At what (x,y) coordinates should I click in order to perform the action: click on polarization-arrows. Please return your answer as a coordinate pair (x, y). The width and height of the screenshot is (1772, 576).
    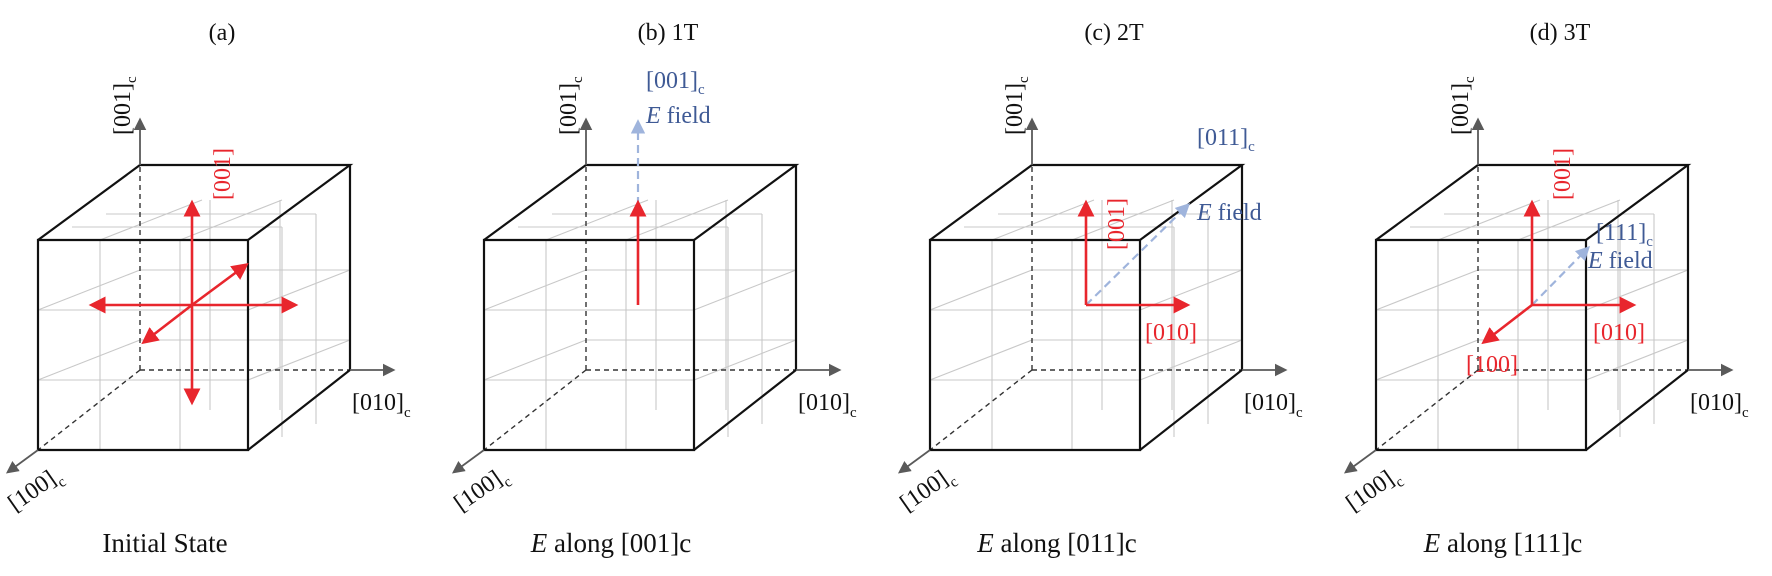
    Looking at the image, I should click on (193, 302).